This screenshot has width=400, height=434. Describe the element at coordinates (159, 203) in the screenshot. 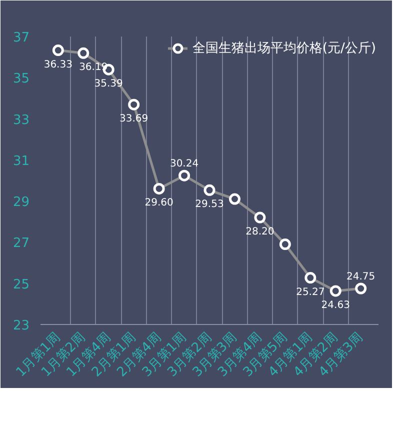

I see `data-label: 29.60` at that location.